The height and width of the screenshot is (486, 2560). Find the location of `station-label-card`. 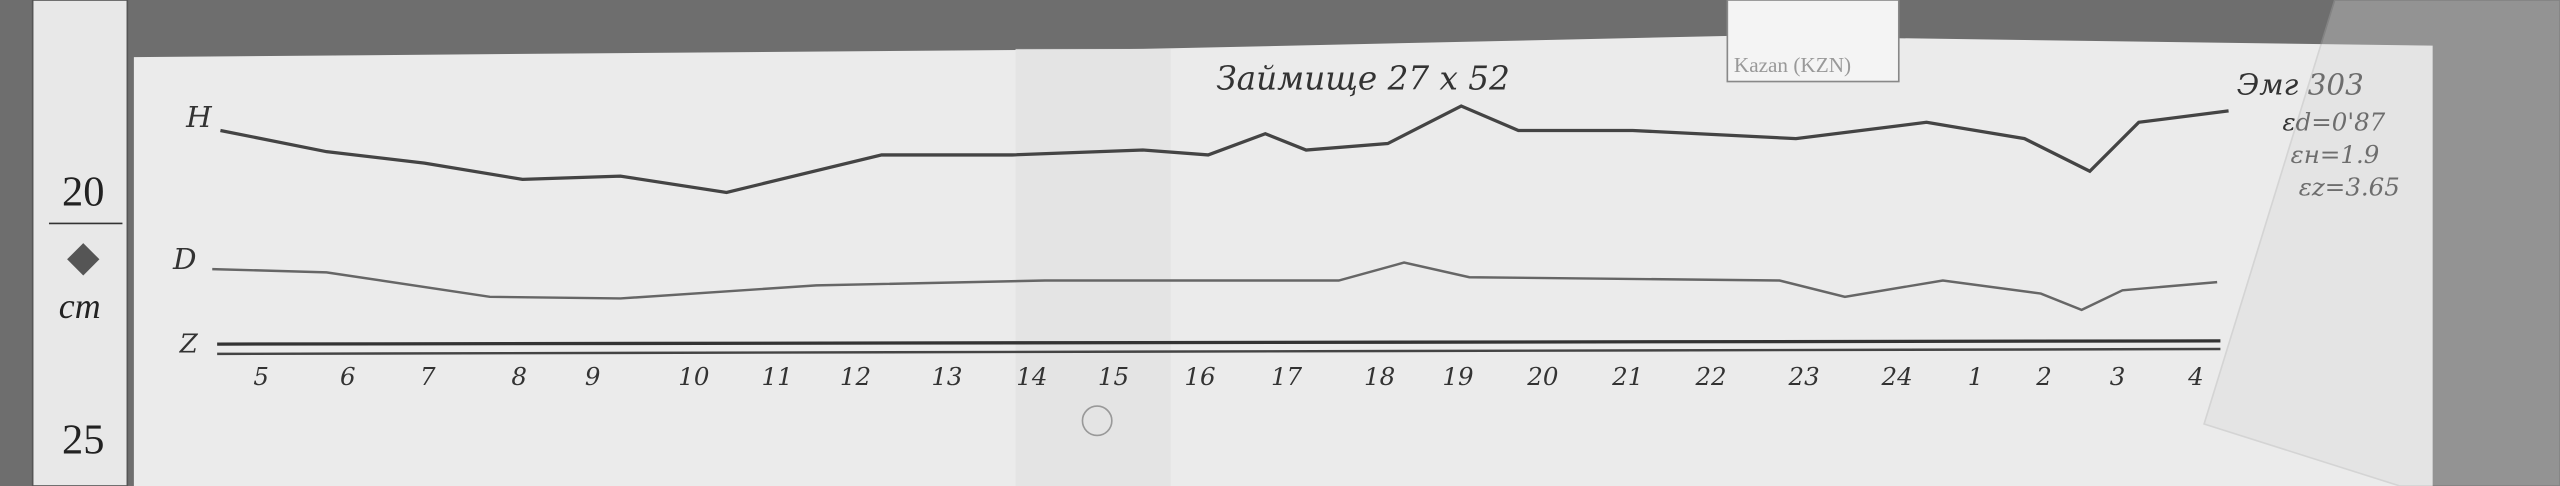

station-label-card is located at coordinates (1813, 41).